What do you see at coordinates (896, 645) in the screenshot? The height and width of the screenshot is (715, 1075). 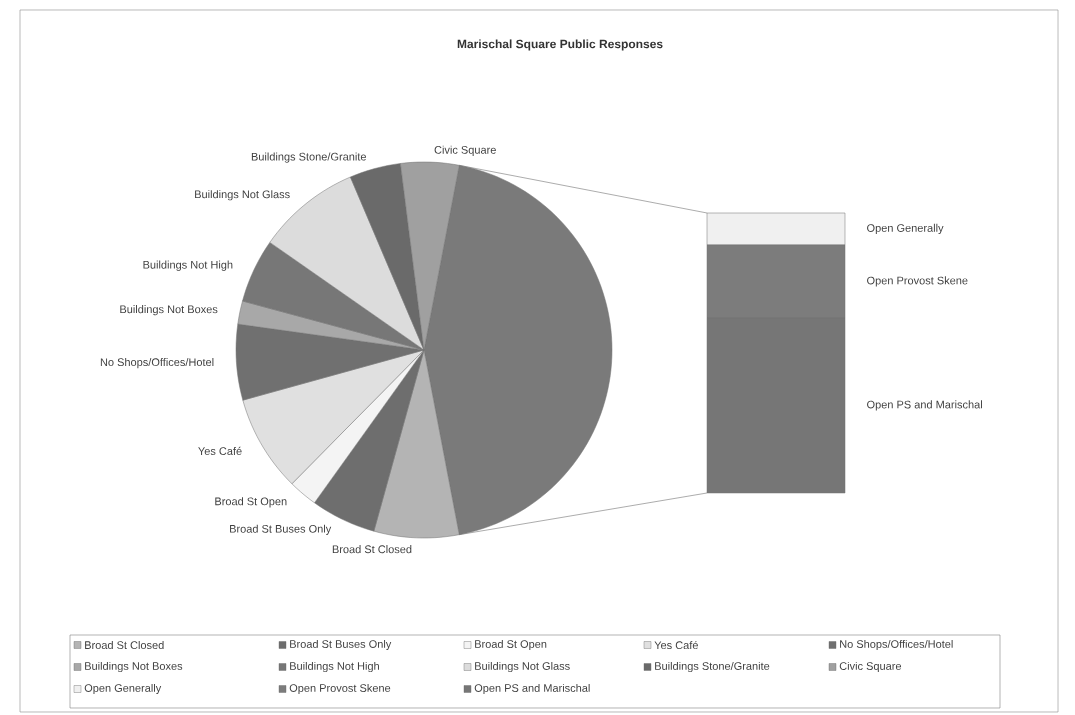 I see `legend-label: No Shops/Offices/Hotel` at bounding box center [896, 645].